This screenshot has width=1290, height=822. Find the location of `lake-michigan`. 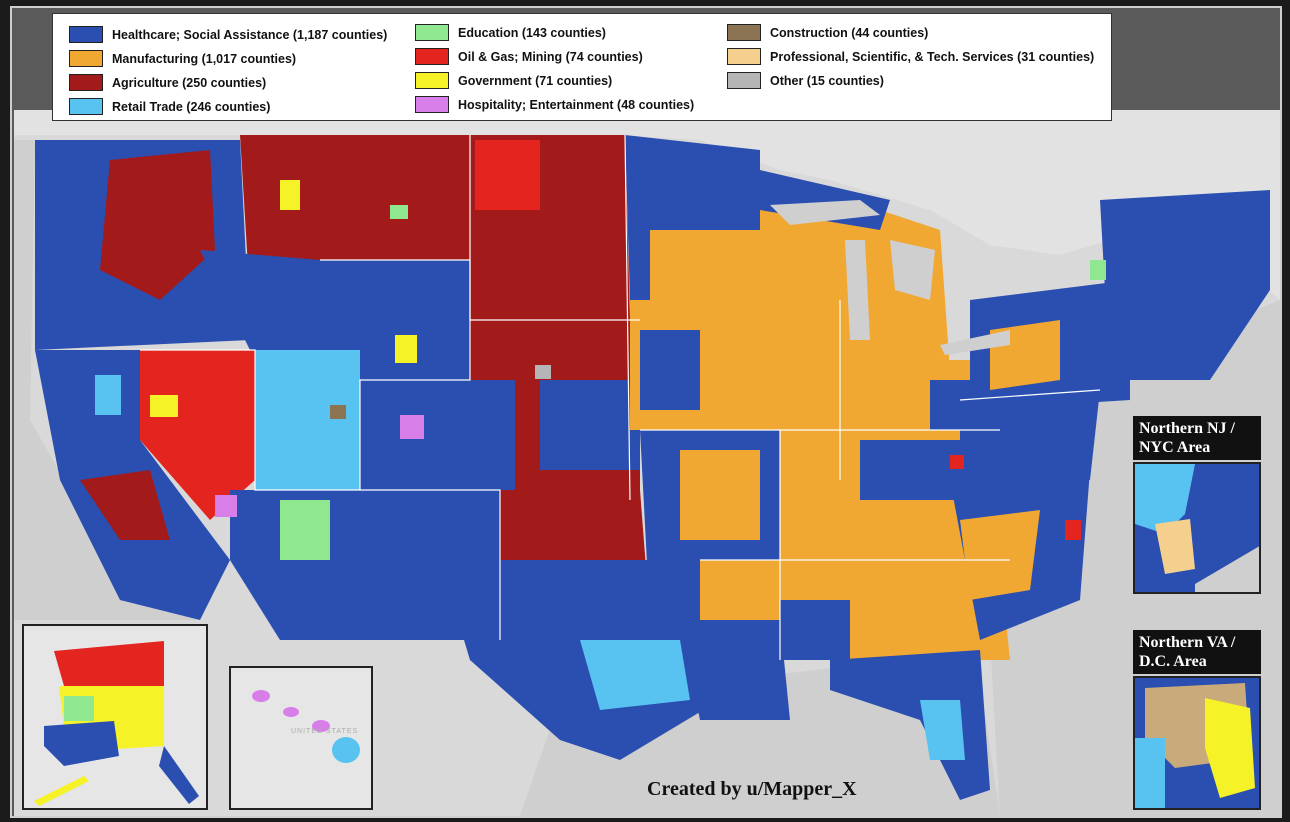

lake-michigan is located at coordinates (857, 290).